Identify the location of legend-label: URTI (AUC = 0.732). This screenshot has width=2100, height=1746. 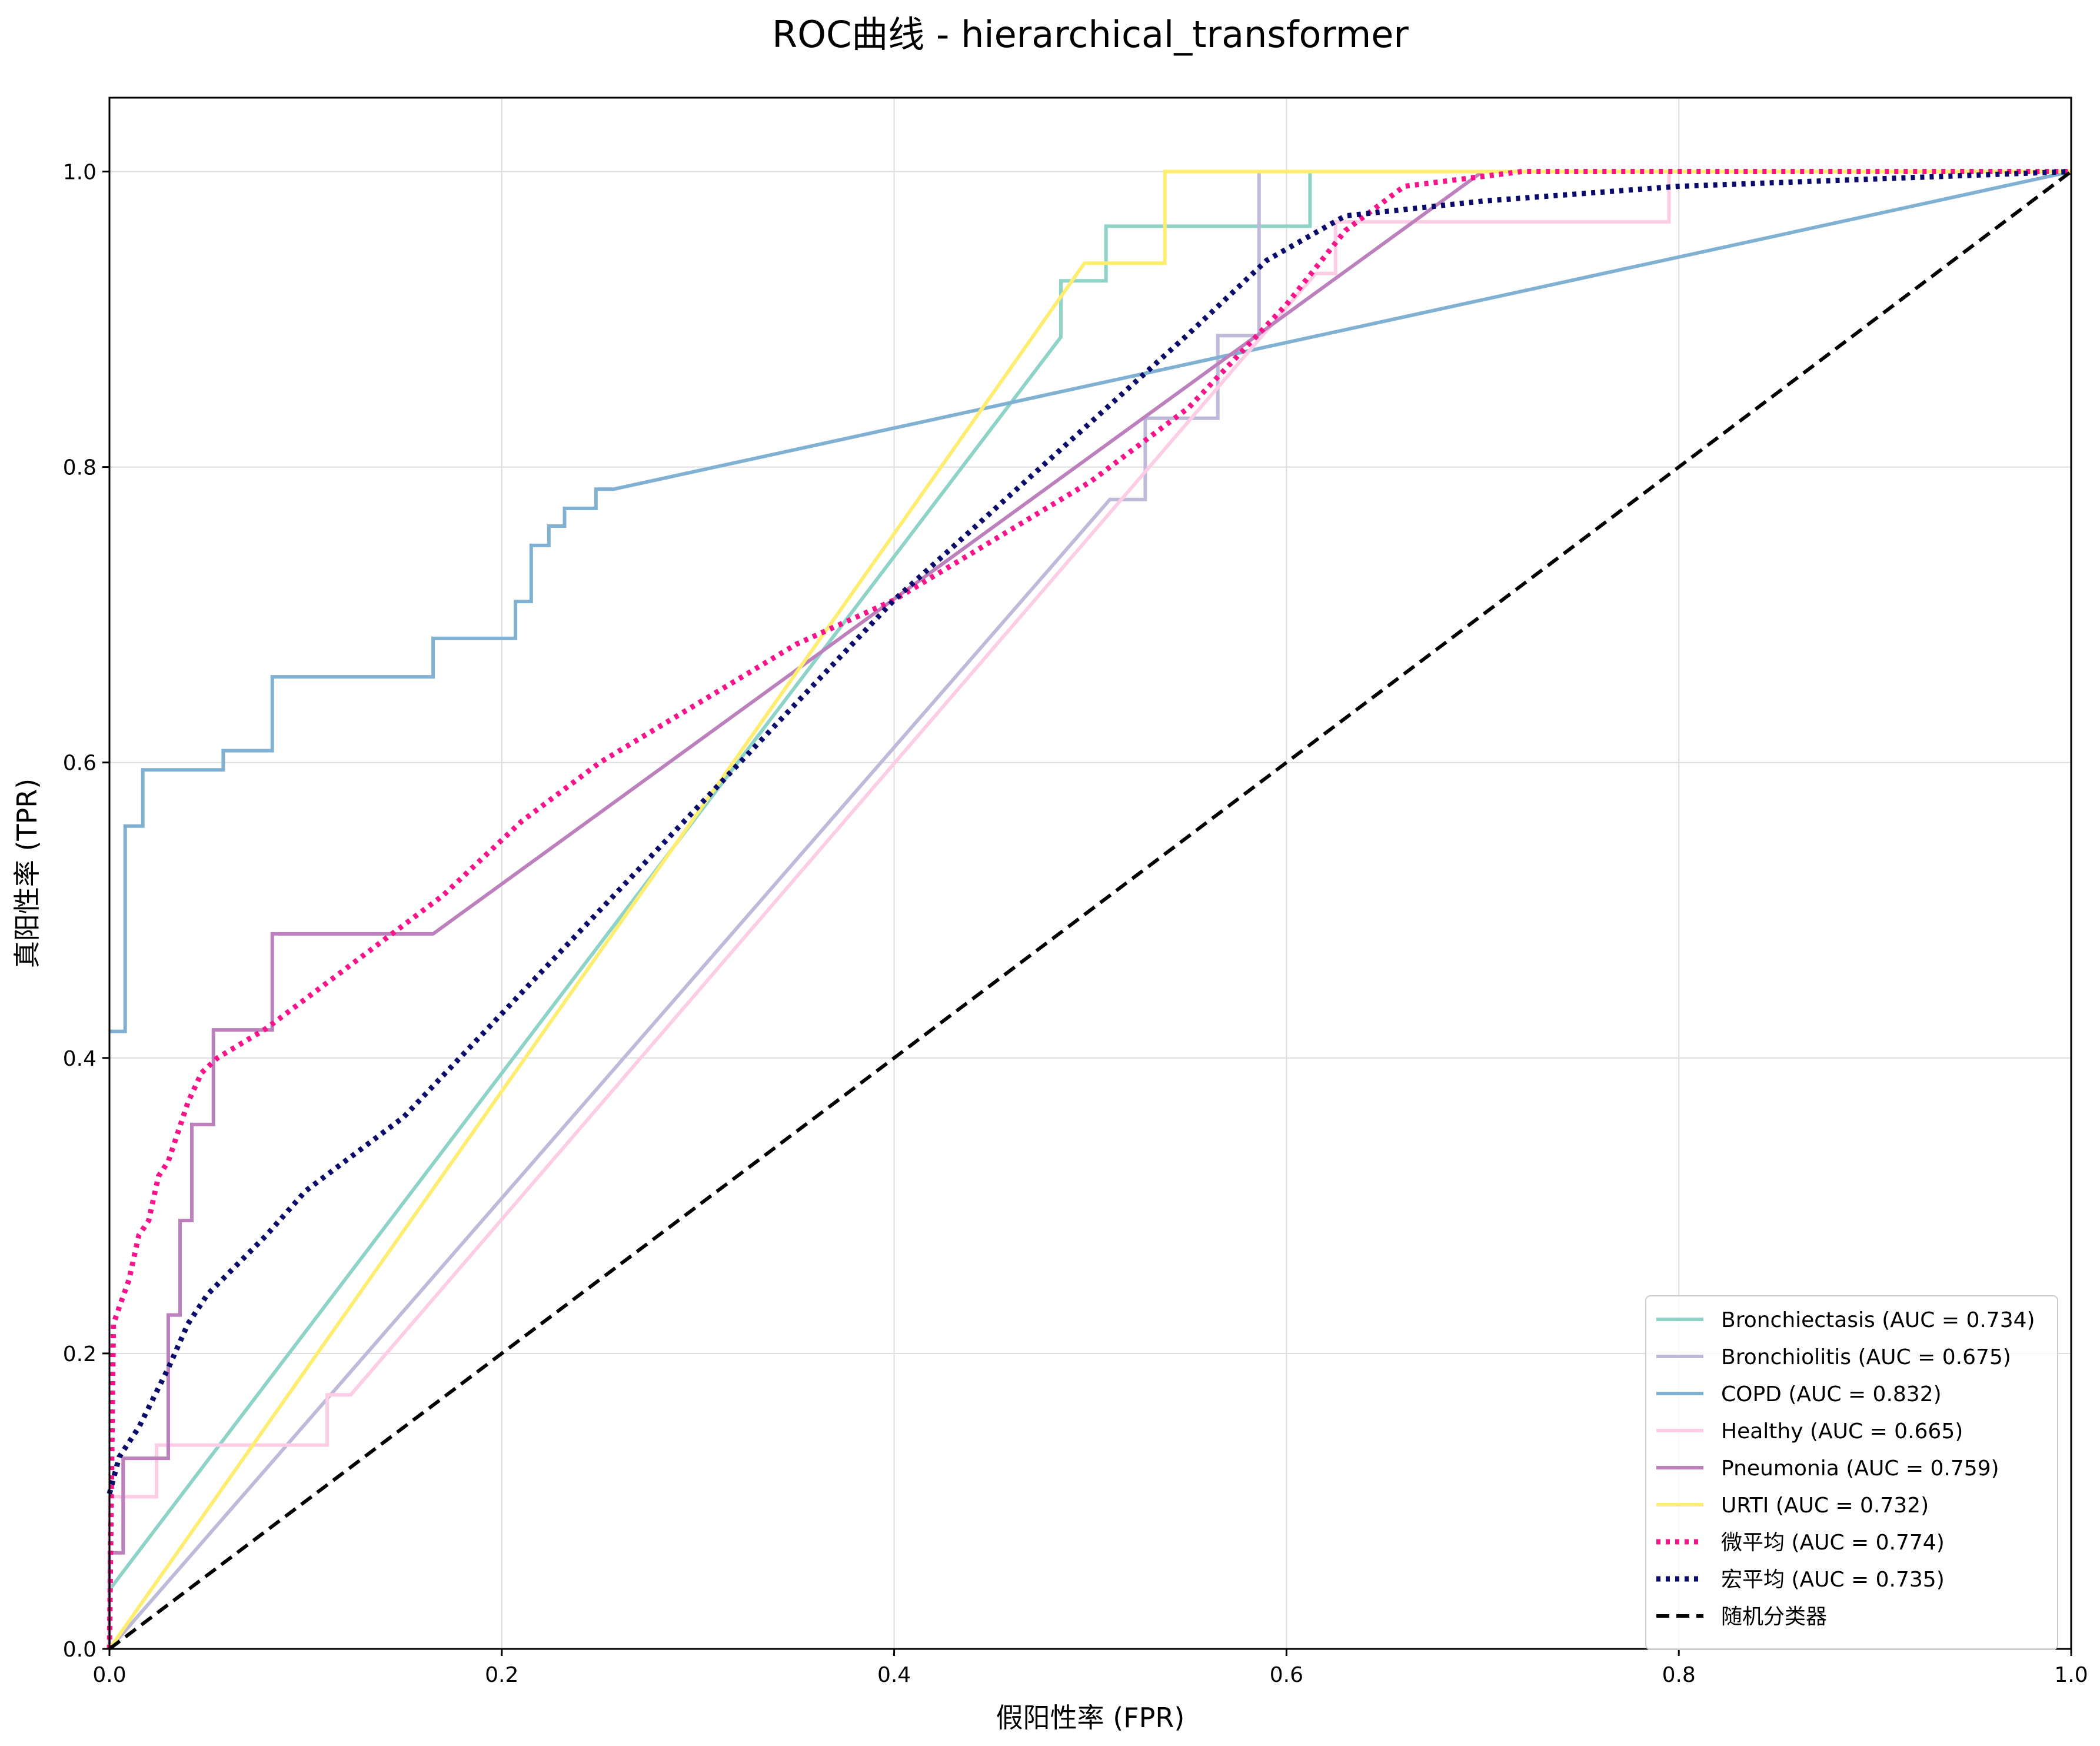
(1825, 1506).